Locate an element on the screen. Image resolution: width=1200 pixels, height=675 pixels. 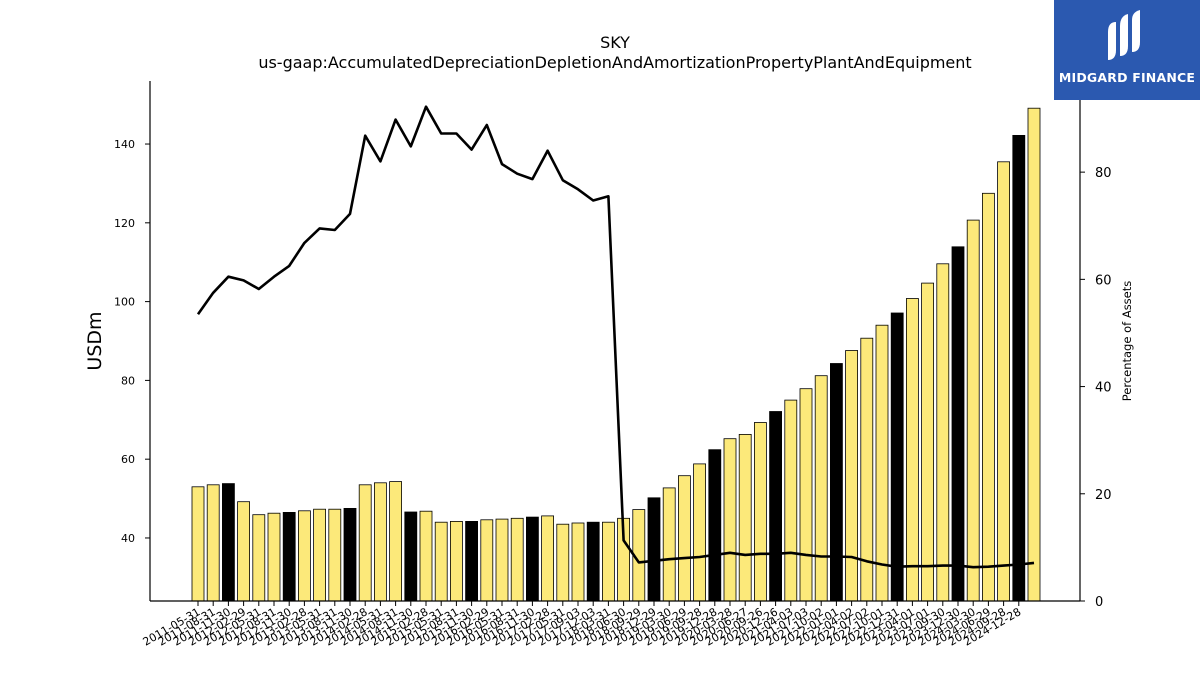
y-left-tick-label: 120 is located at coordinates (124, 223).